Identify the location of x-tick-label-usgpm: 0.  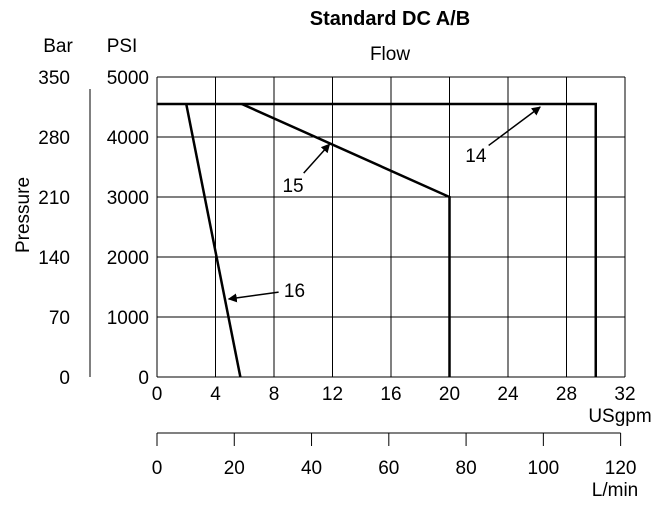
(157, 394).